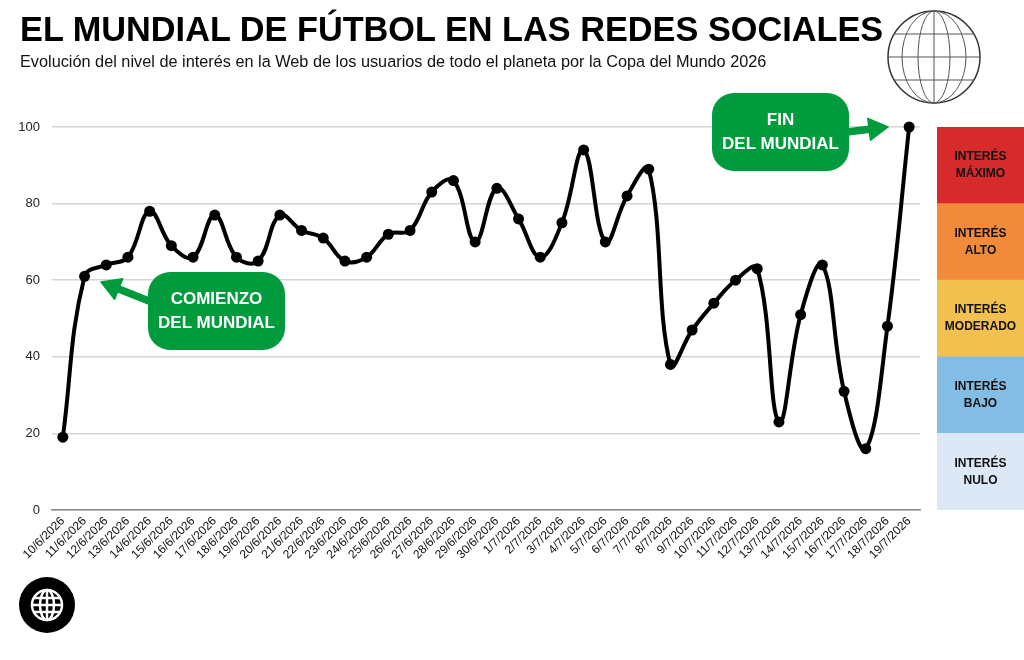 This screenshot has height=660, width=1024. I want to click on series-label: INTERÉS MÁXIMO, so click(980, 164).